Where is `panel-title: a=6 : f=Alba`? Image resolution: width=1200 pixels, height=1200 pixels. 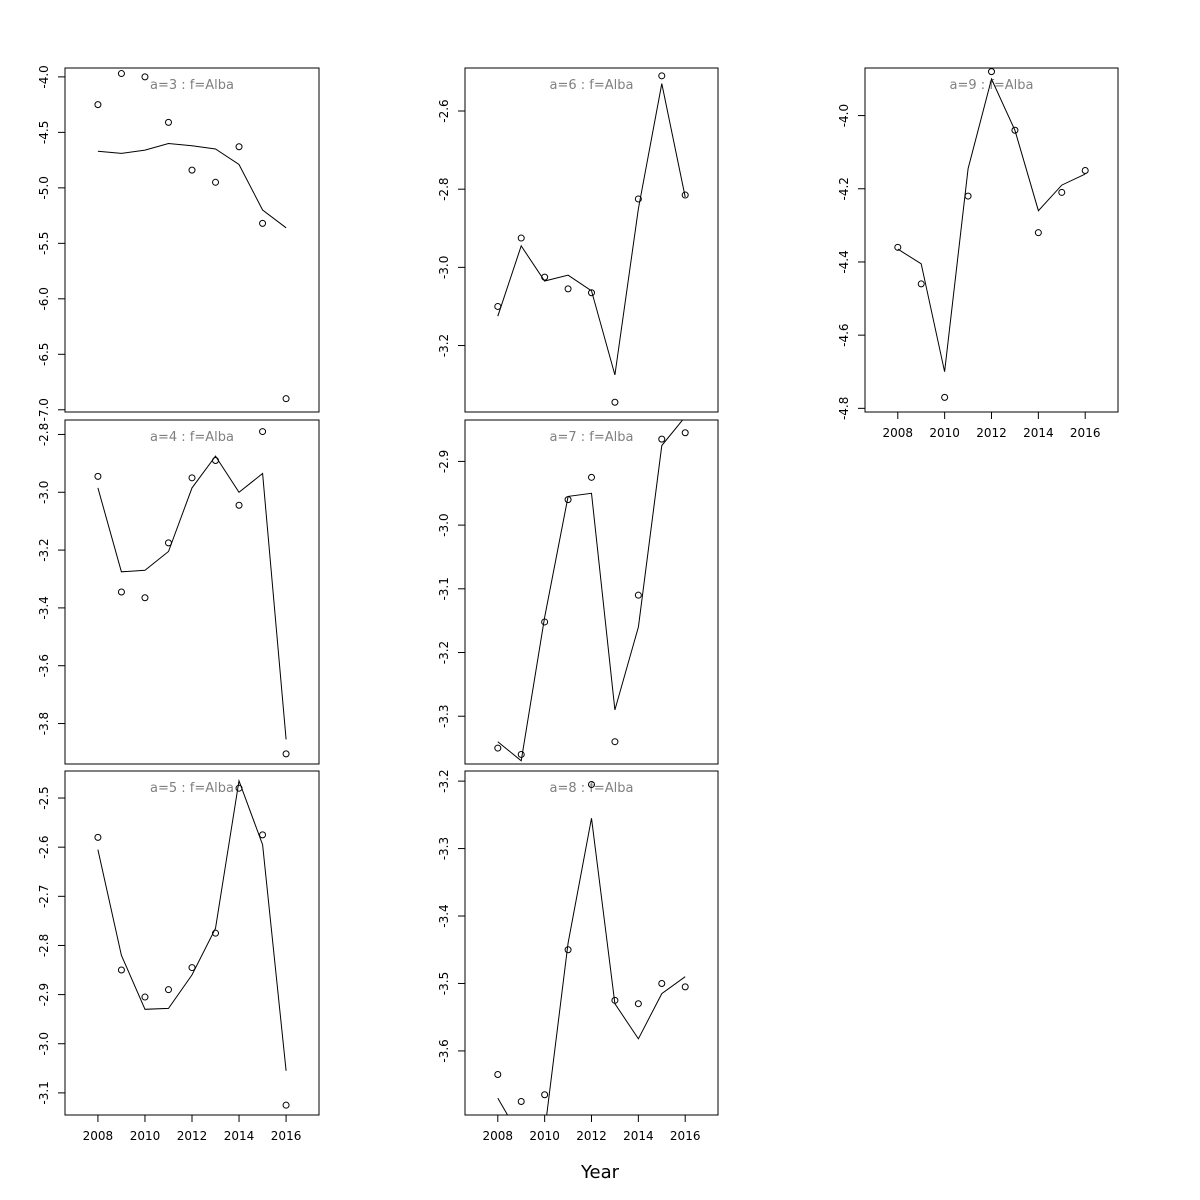 panel-title: a=6 : f=Alba is located at coordinates (592, 85).